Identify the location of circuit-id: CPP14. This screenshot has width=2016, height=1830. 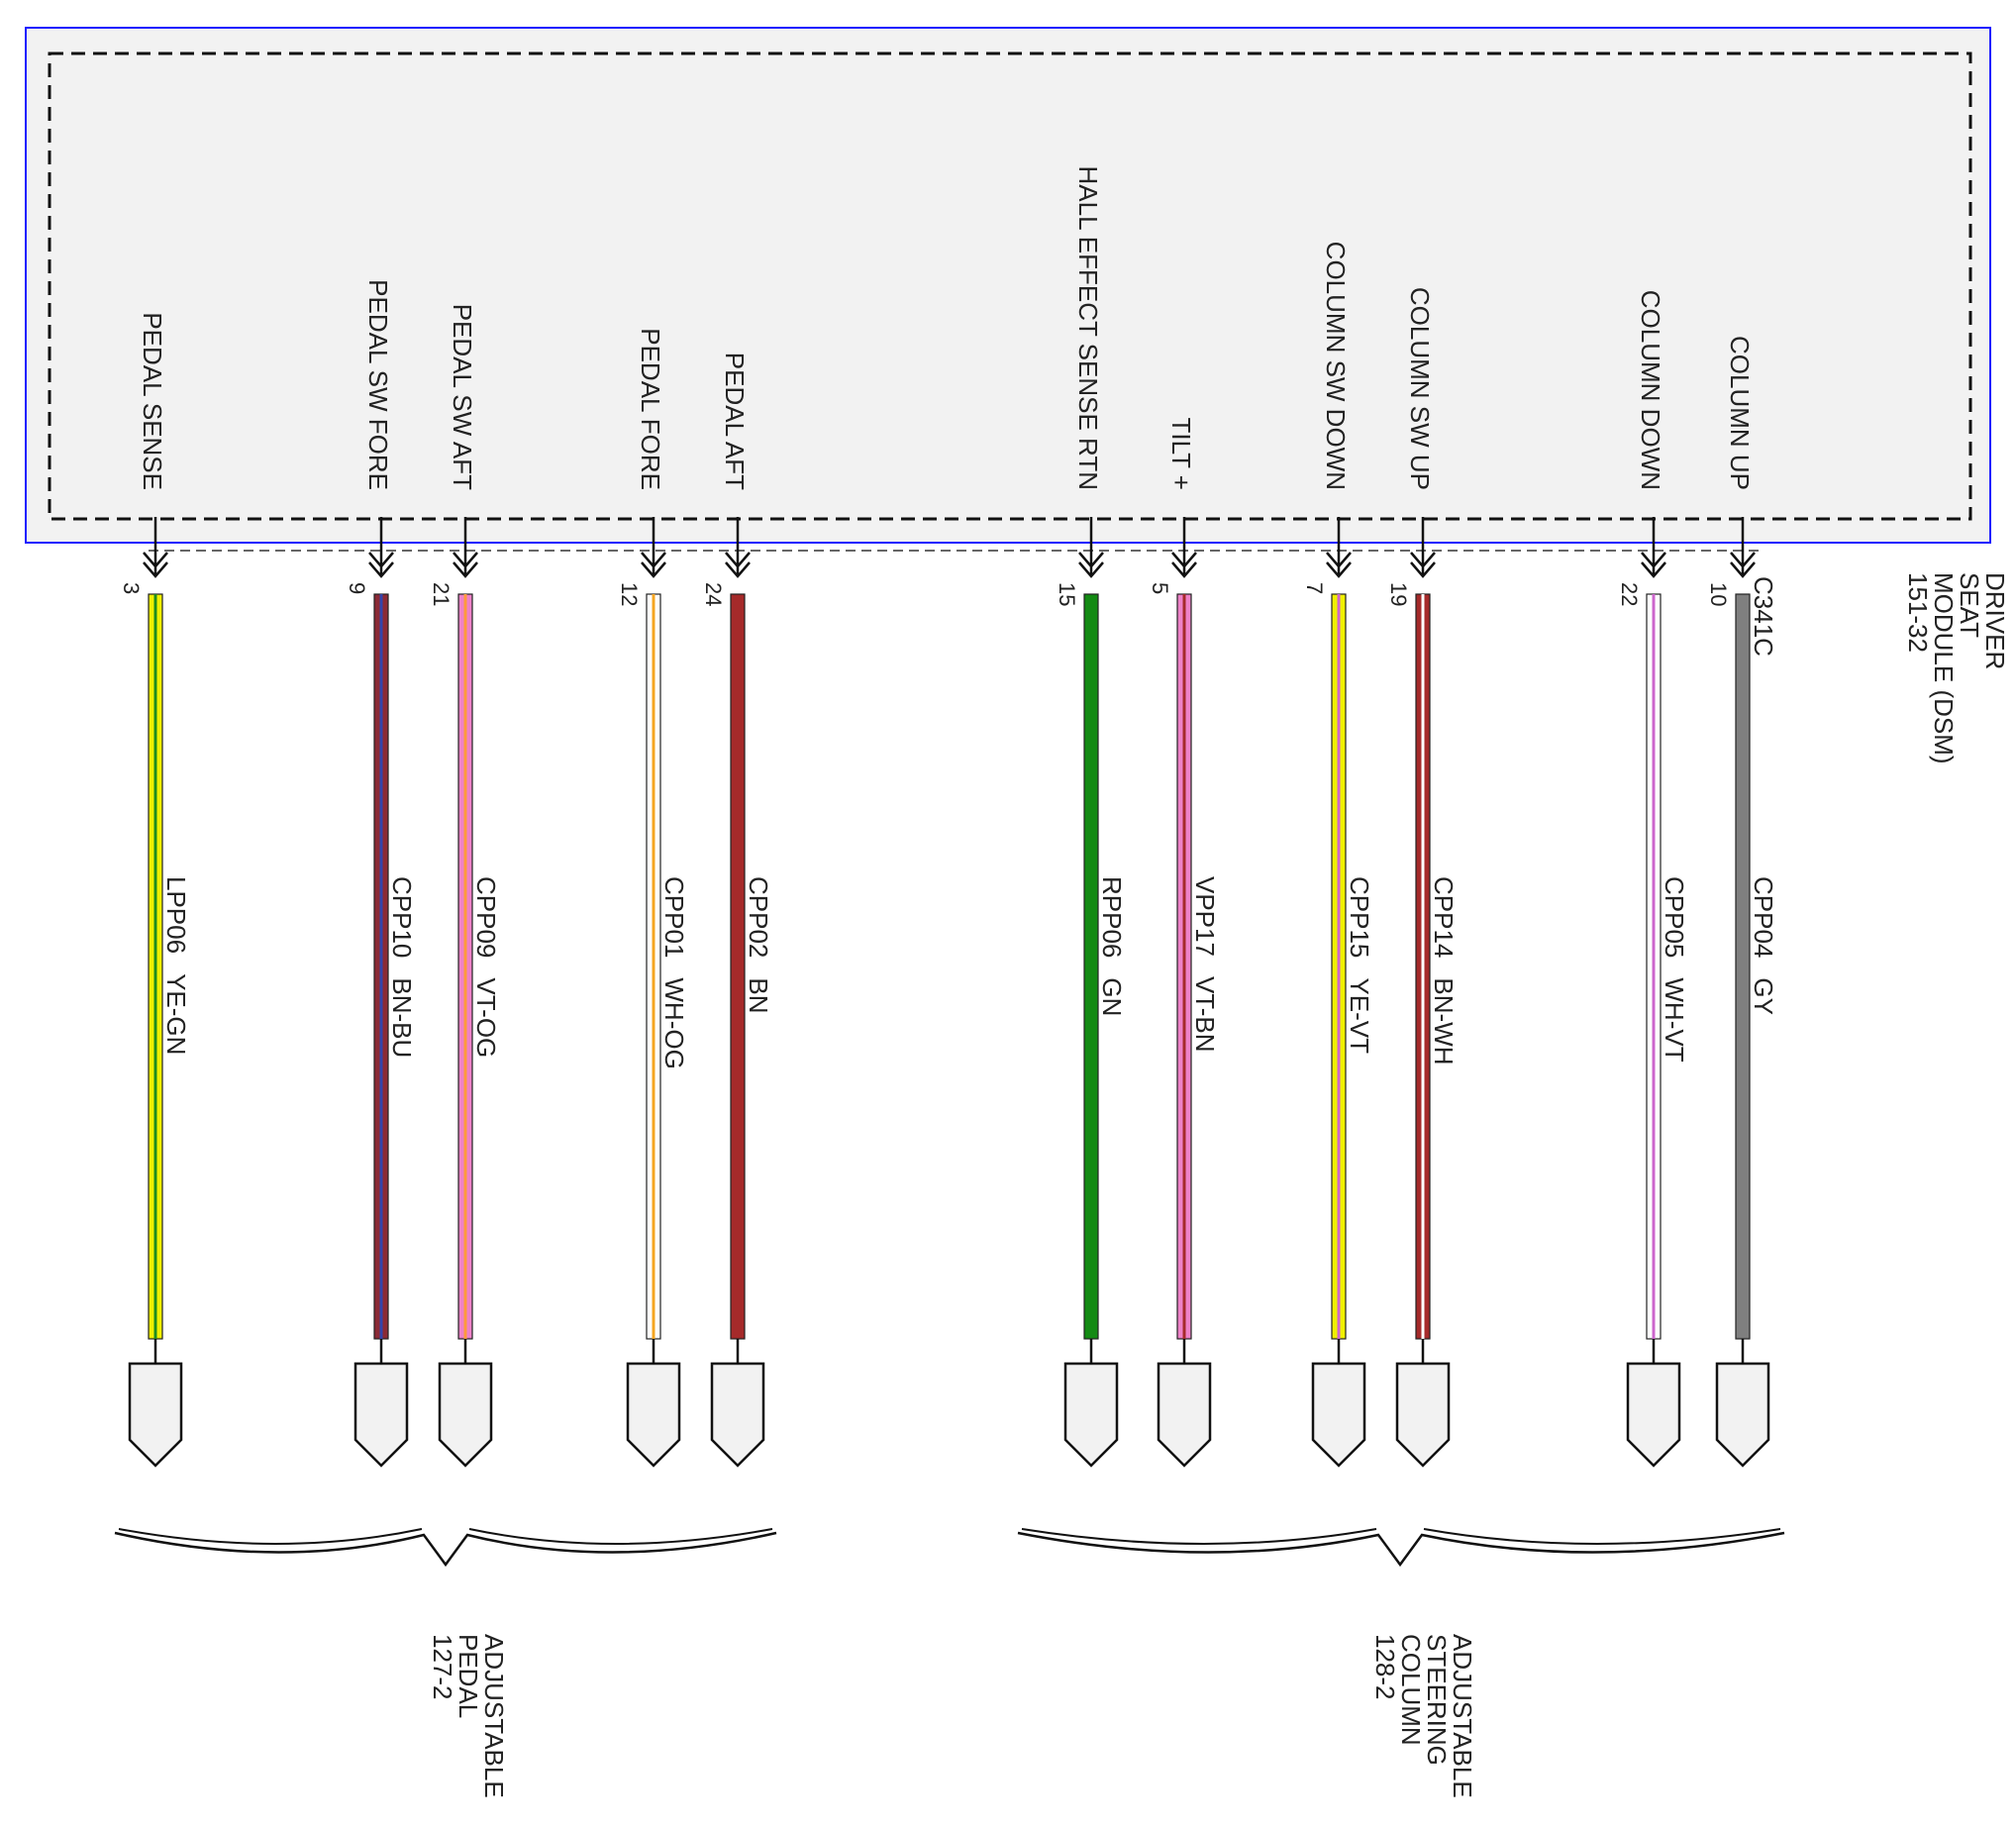
(1444, 917).